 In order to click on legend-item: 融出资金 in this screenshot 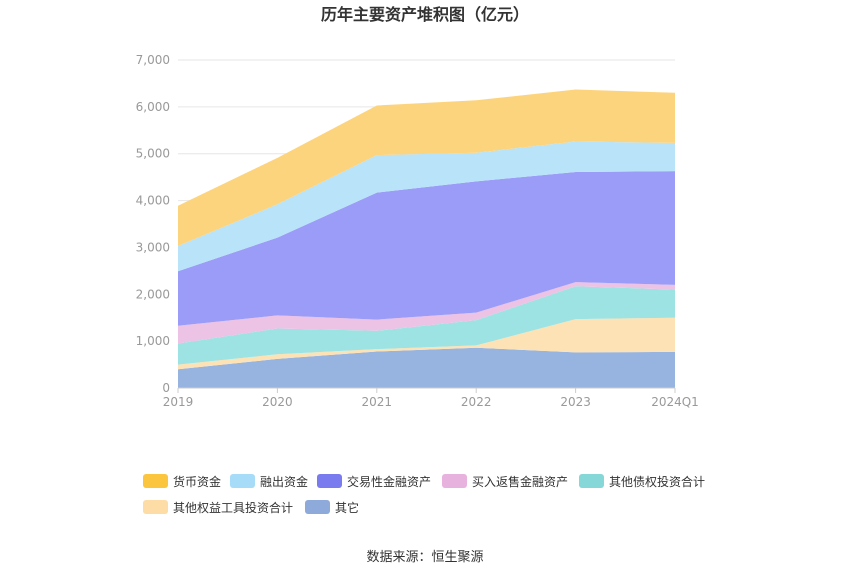, I will do `click(269, 481)`.